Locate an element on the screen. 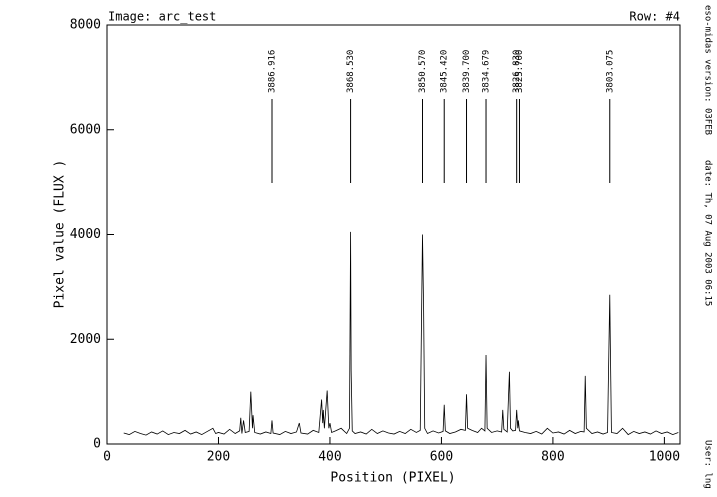  y-tick-label: 4000 is located at coordinates (85, 234).